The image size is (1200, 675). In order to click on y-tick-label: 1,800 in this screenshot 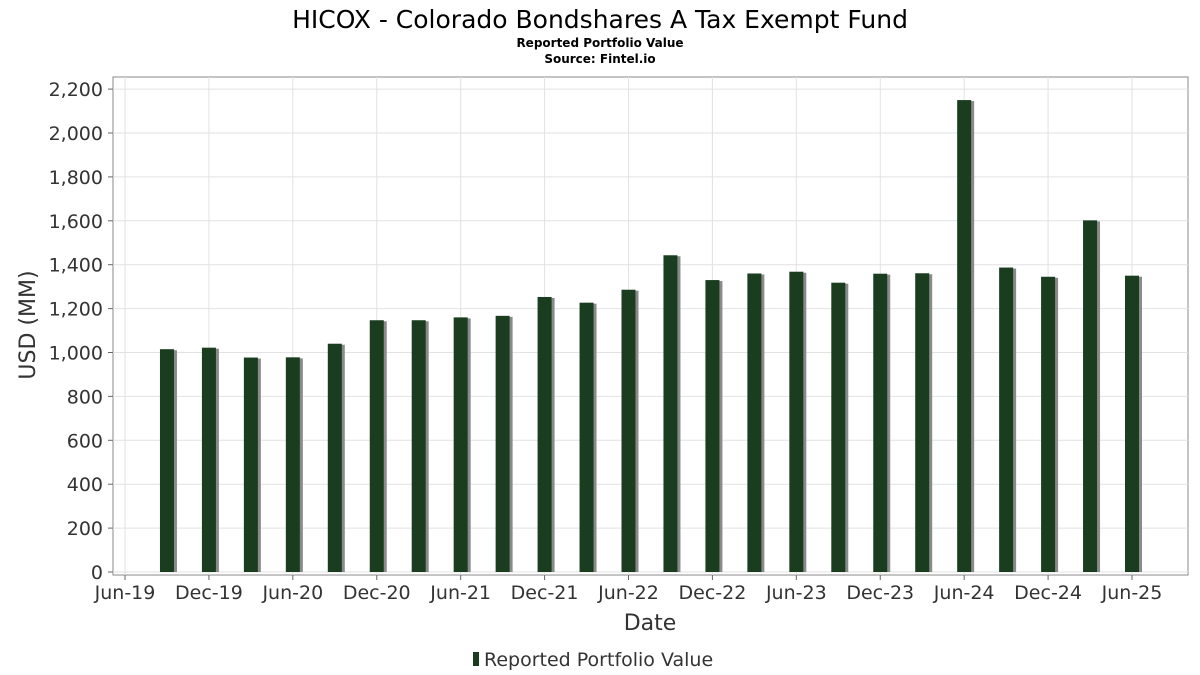, I will do `click(76, 178)`.